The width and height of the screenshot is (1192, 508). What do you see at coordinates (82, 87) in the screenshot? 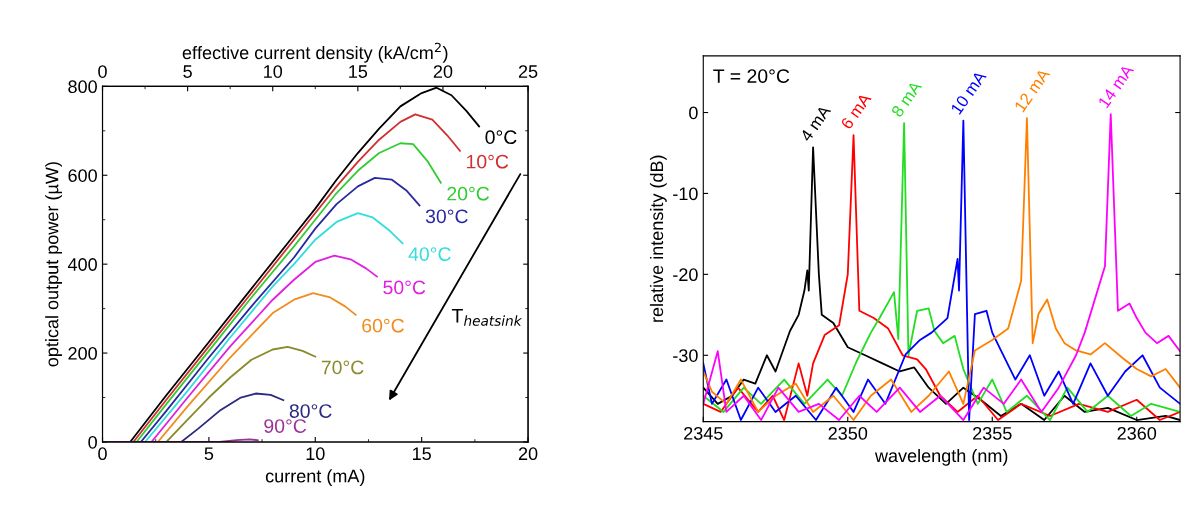
I see `y-tick-label: 800` at bounding box center [82, 87].